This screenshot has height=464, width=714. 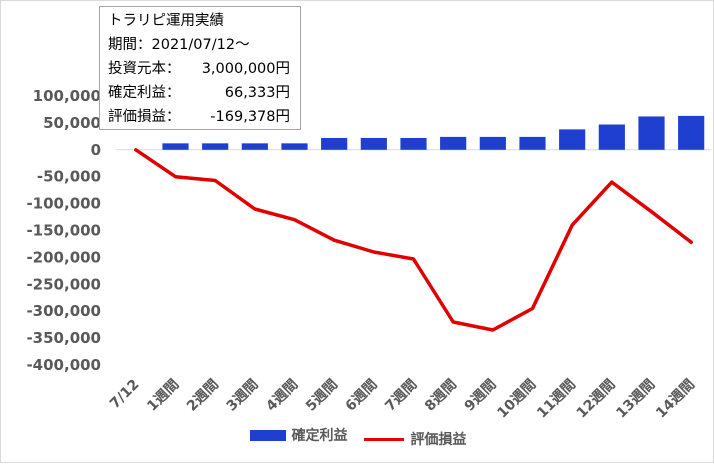 I want to click on y-tick-label: -300,000, so click(x=63, y=311).